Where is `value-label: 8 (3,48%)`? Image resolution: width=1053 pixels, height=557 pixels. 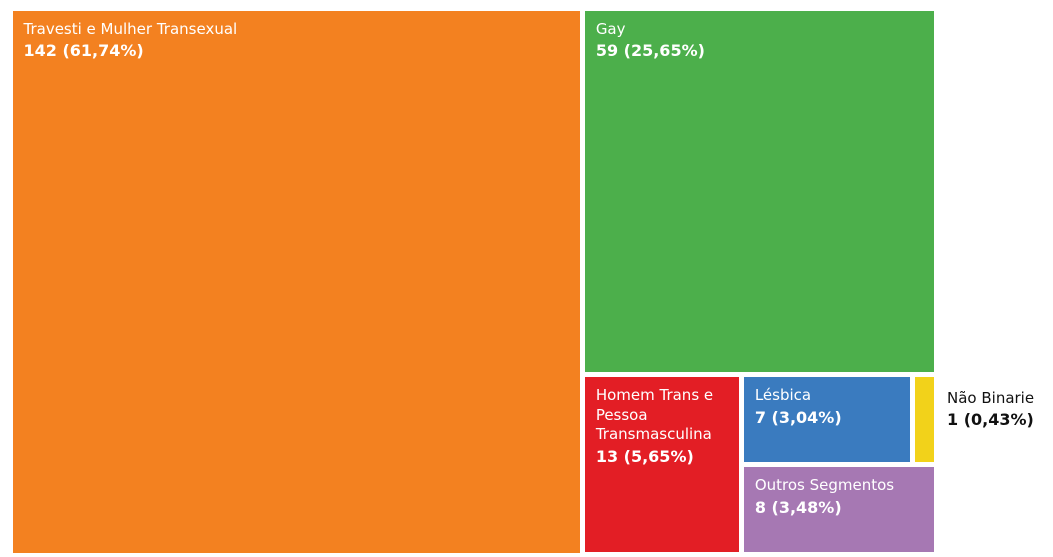
value-label: 8 (3,48%) is located at coordinates (798, 507).